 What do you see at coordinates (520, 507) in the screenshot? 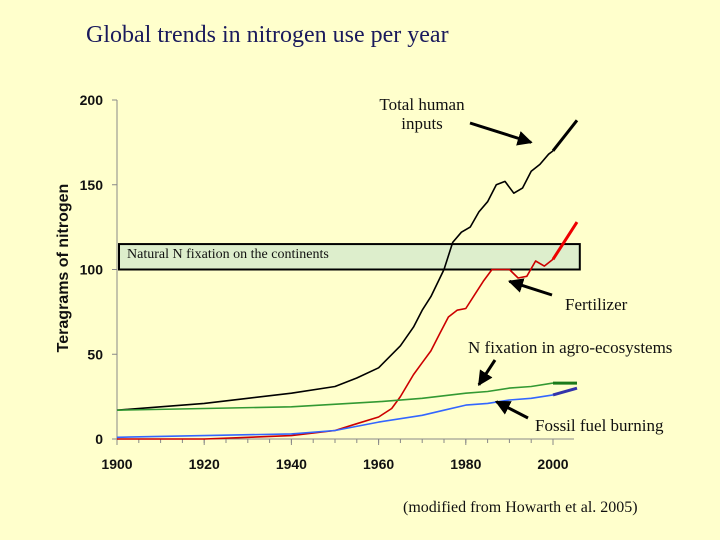
I see `citation: (modified from Howarth et al. 2005)` at bounding box center [520, 507].